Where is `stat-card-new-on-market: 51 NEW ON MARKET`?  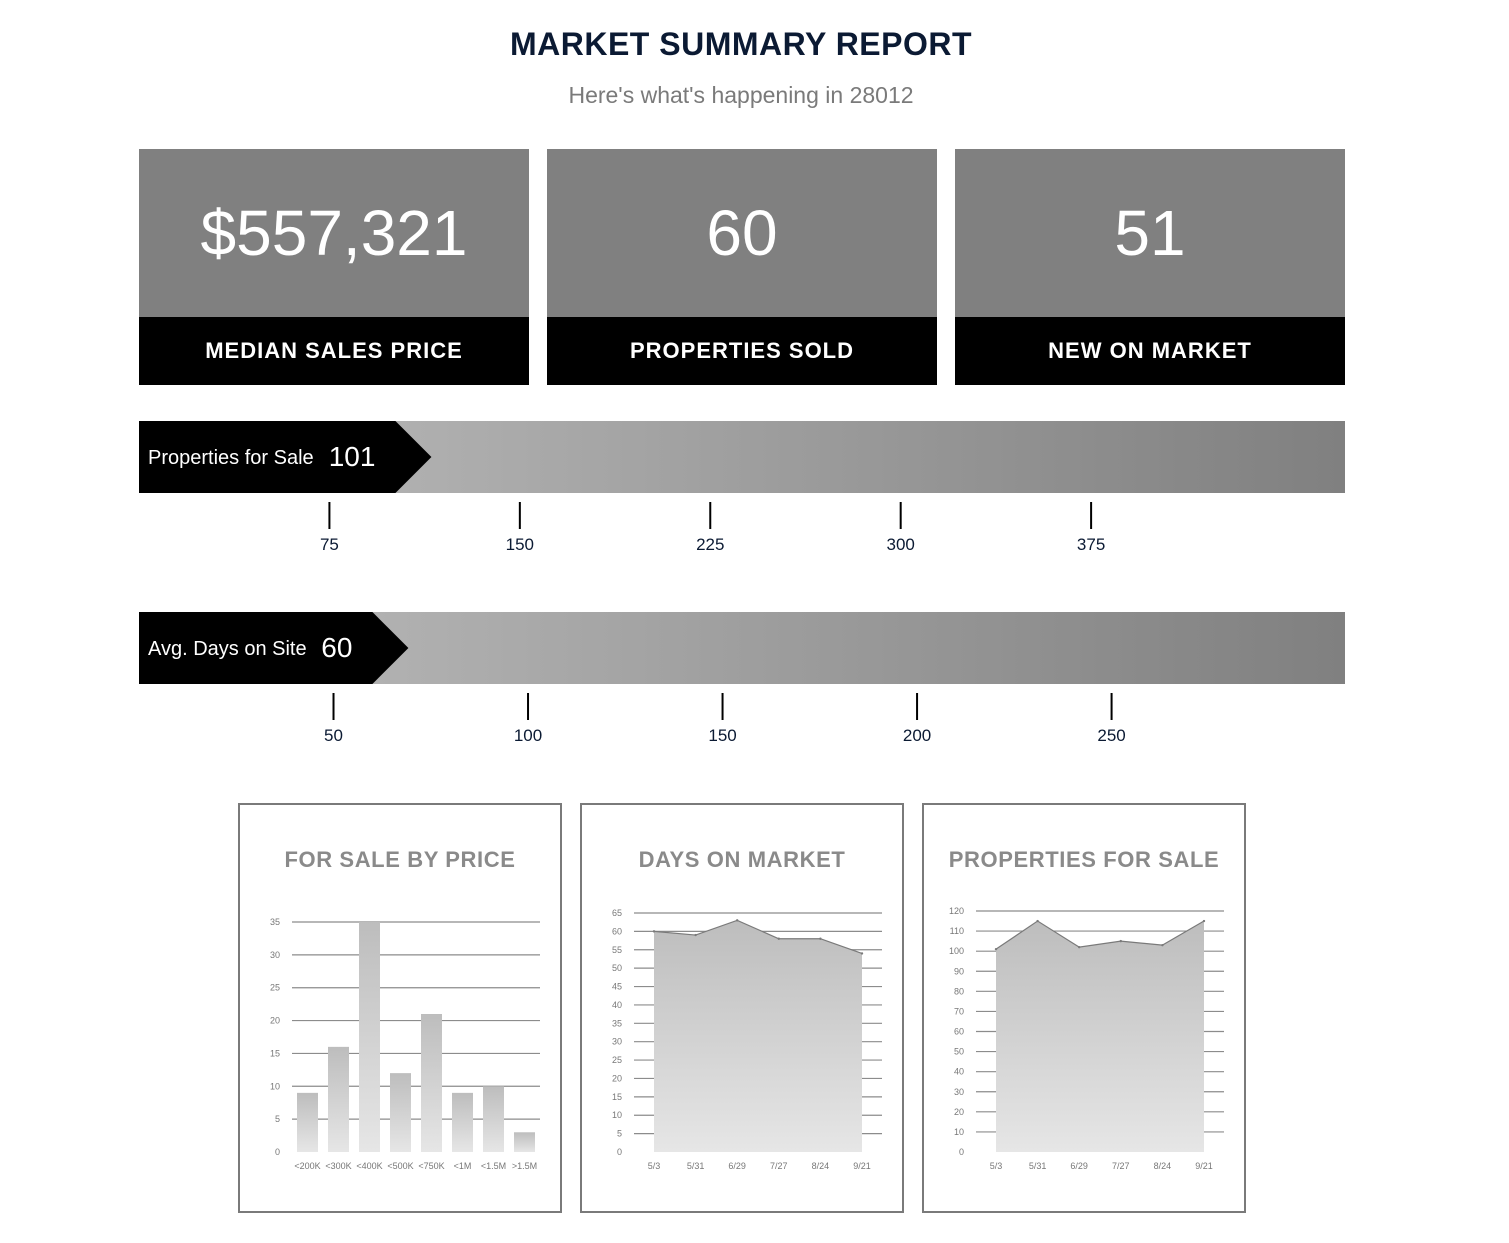 stat-card-new-on-market: 51 NEW ON MARKET is located at coordinates (1150, 267).